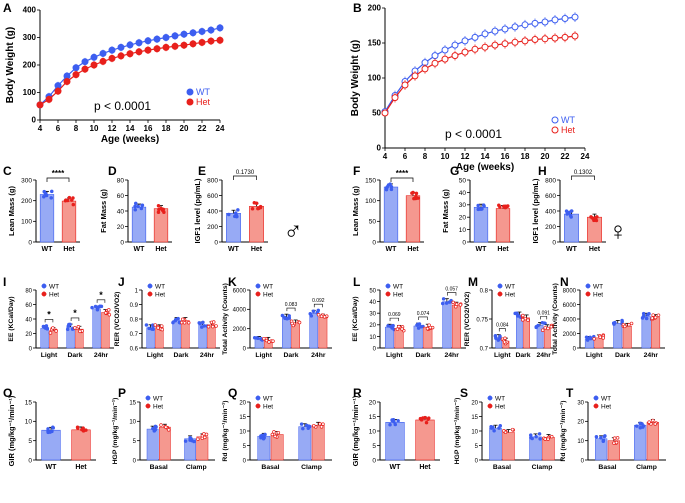  Describe the element at coordinates (457, 431) in the screenshot. I see `y-axis-label: HGP (mg/kg⁻¹/min⁻¹)` at that location.